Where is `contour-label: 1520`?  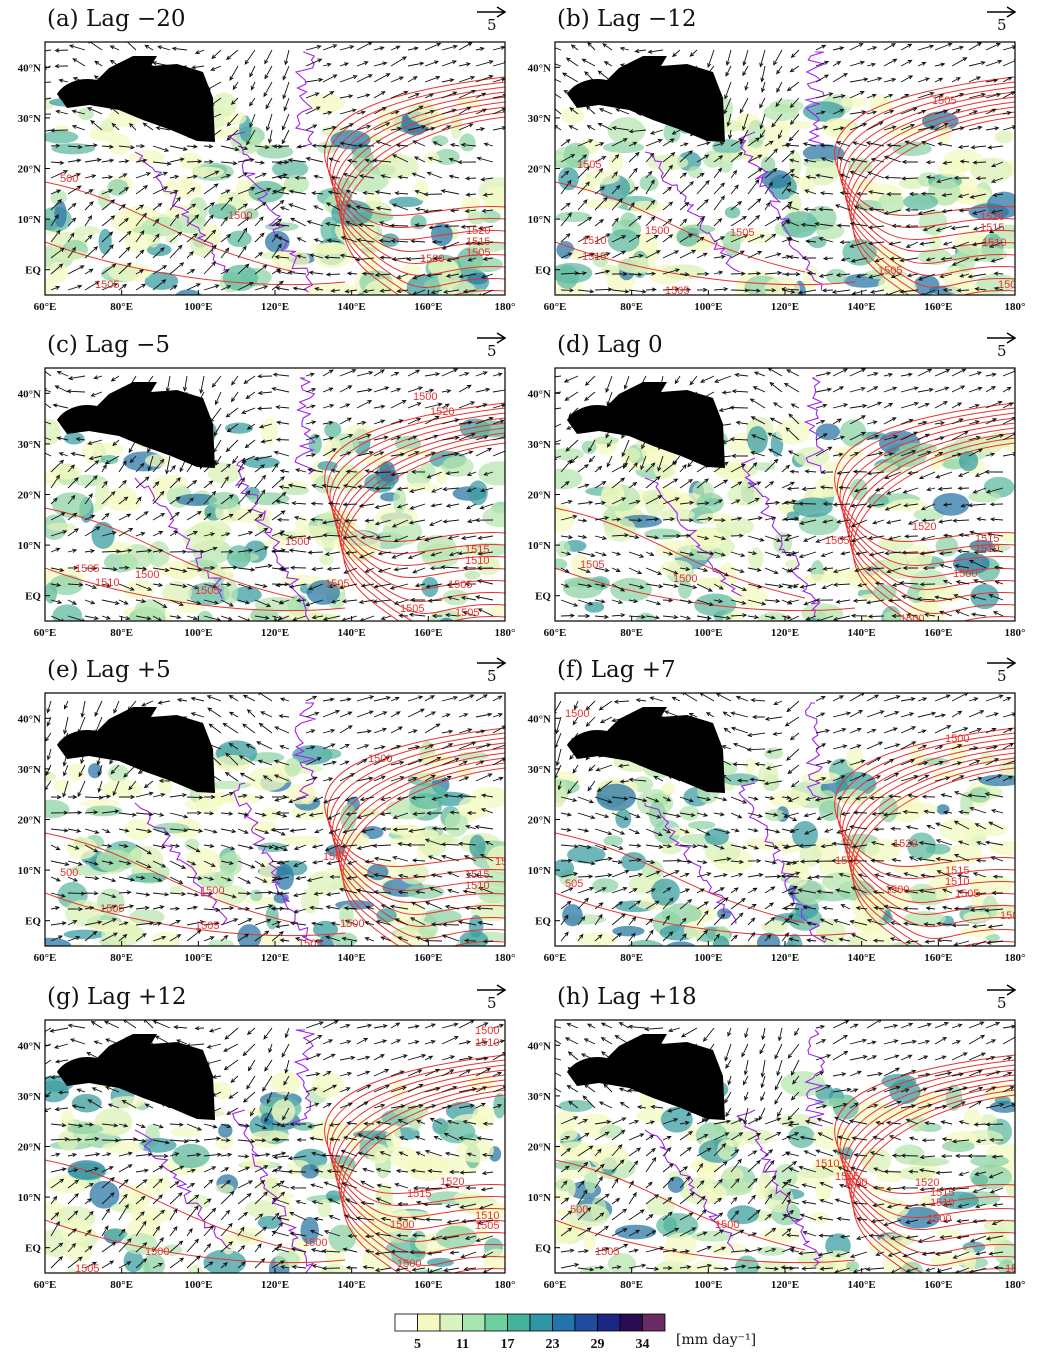 contour-label: 1520 is located at coordinates (478, 231).